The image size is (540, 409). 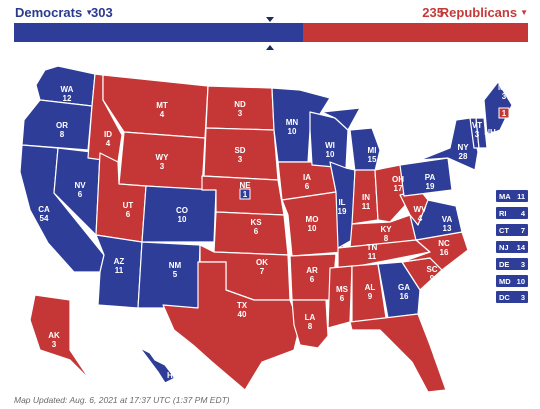 I want to click on state-ev-ms: 6, so click(x=342, y=298).